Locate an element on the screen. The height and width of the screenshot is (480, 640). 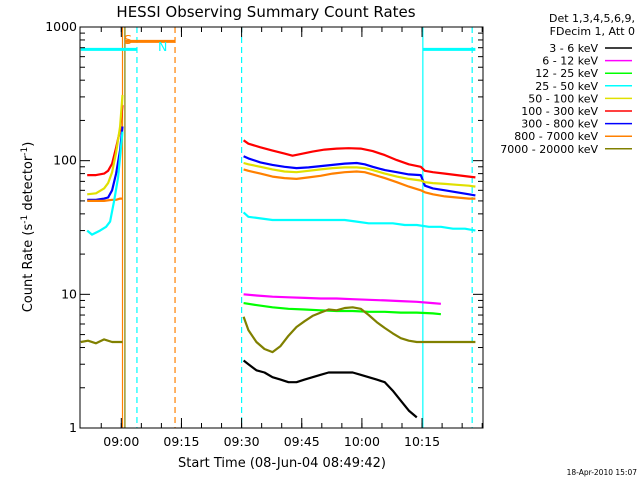
y-tick-label-1000: 1000 is located at coordinates (61, 26).